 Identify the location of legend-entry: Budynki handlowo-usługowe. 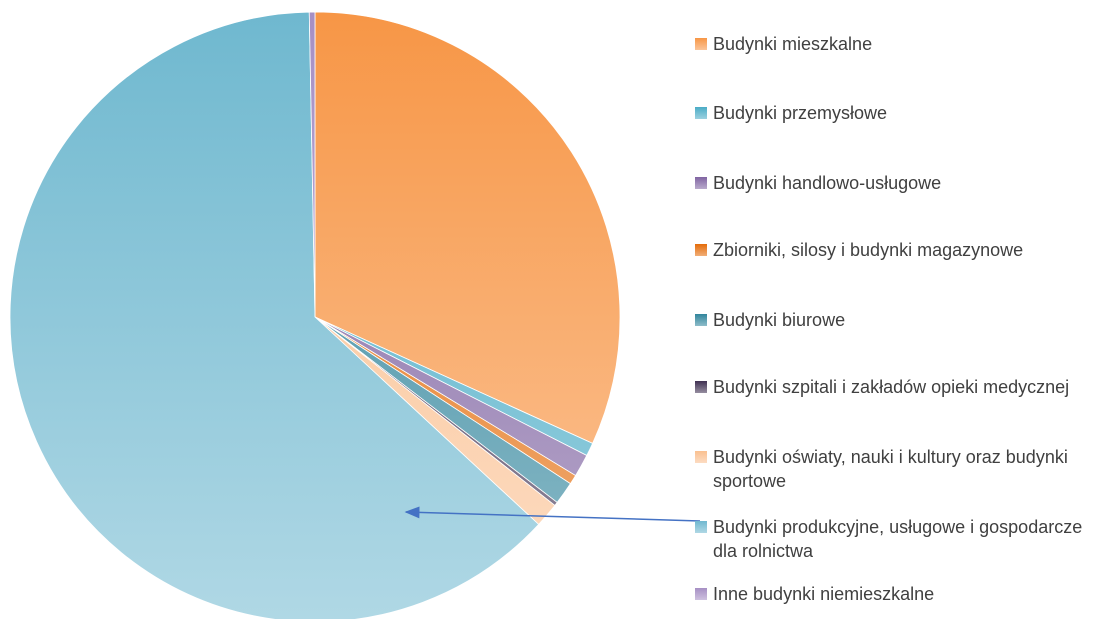
(890, 183).